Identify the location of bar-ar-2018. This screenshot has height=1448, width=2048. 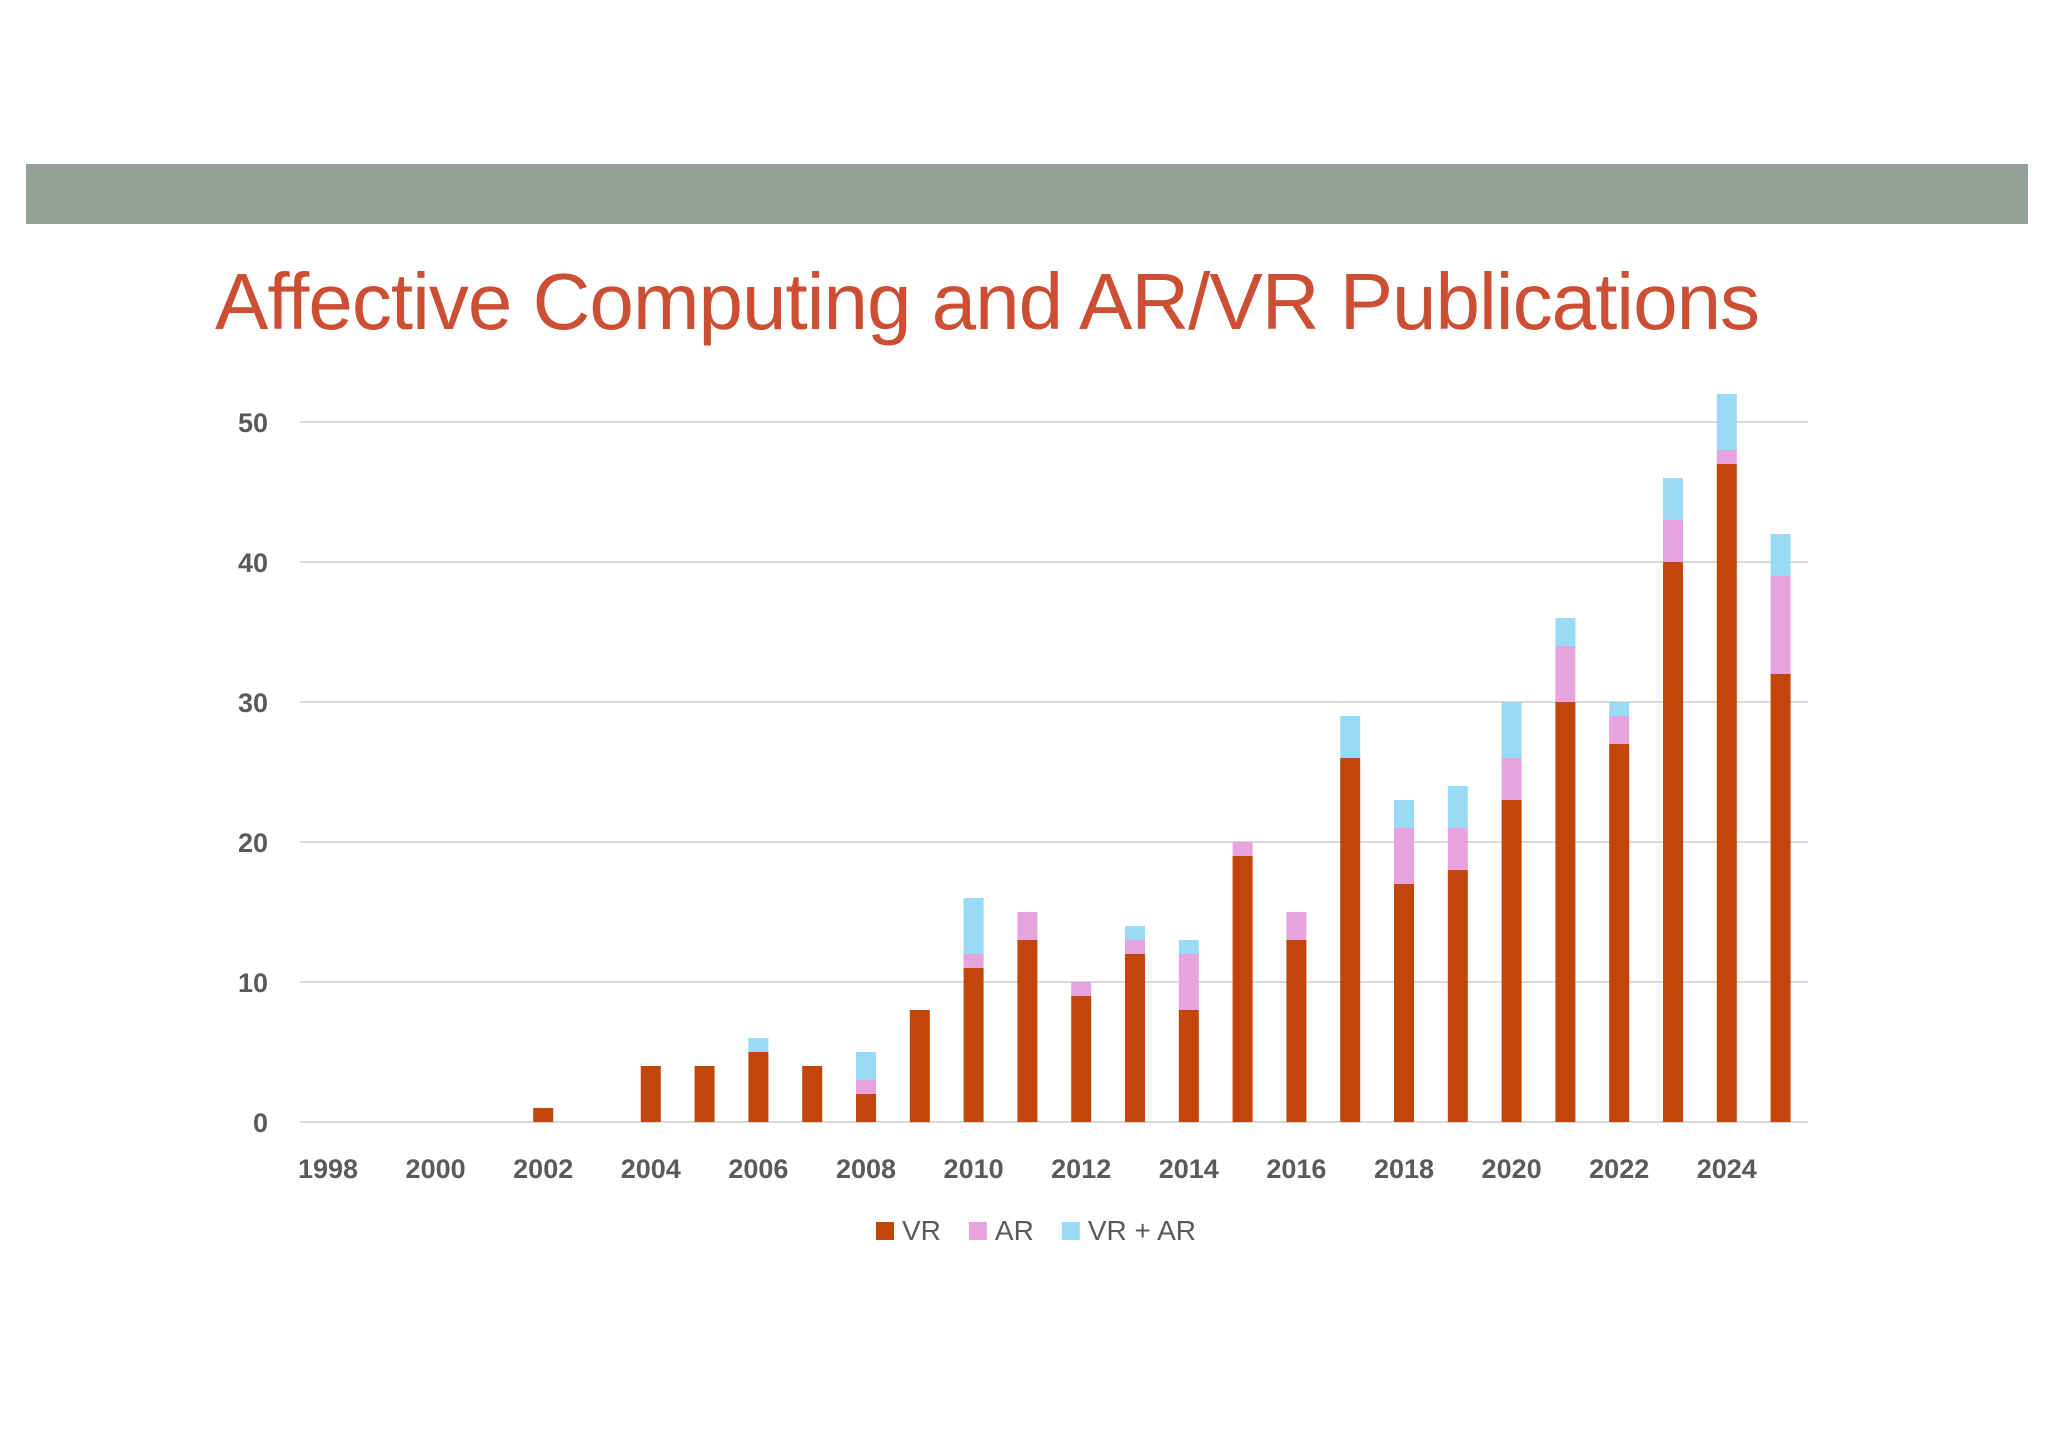
(1404, 856).